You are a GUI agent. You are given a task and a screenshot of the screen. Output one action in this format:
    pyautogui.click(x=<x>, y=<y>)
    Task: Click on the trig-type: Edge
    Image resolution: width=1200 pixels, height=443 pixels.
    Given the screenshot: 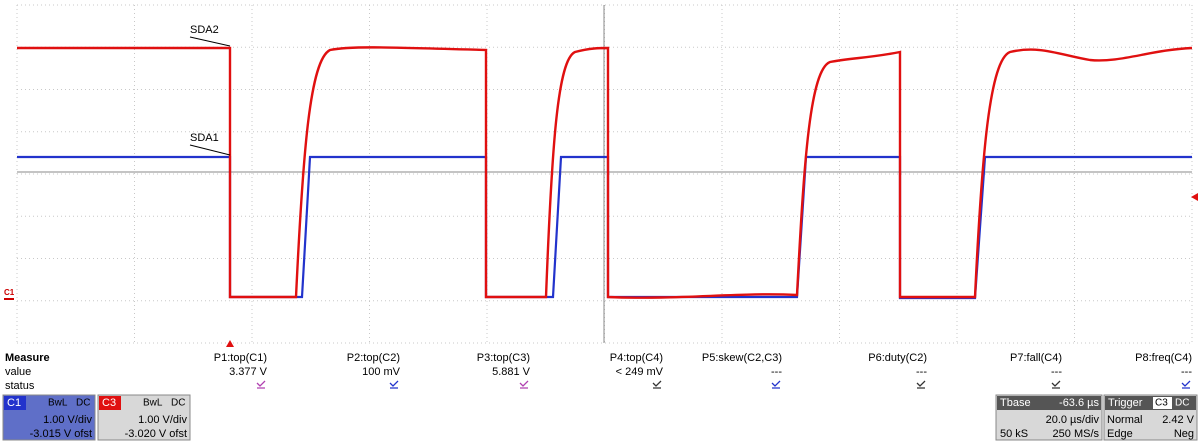 What is the action you would take?
    pyautogui.click(x=1120, y=434)
    